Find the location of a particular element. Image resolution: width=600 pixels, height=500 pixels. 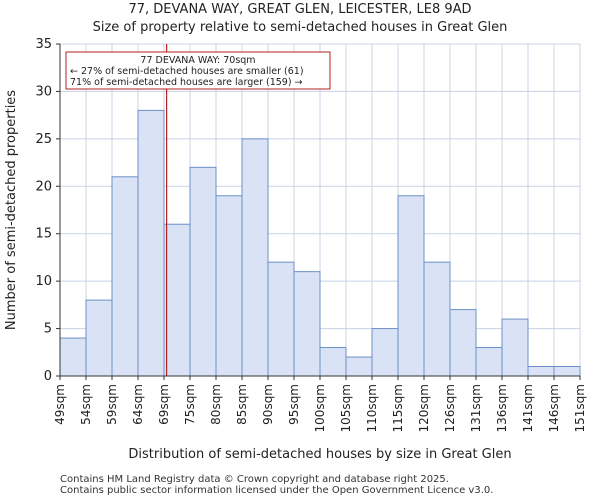

bar-49sqm is located at coordinates (73, 357).